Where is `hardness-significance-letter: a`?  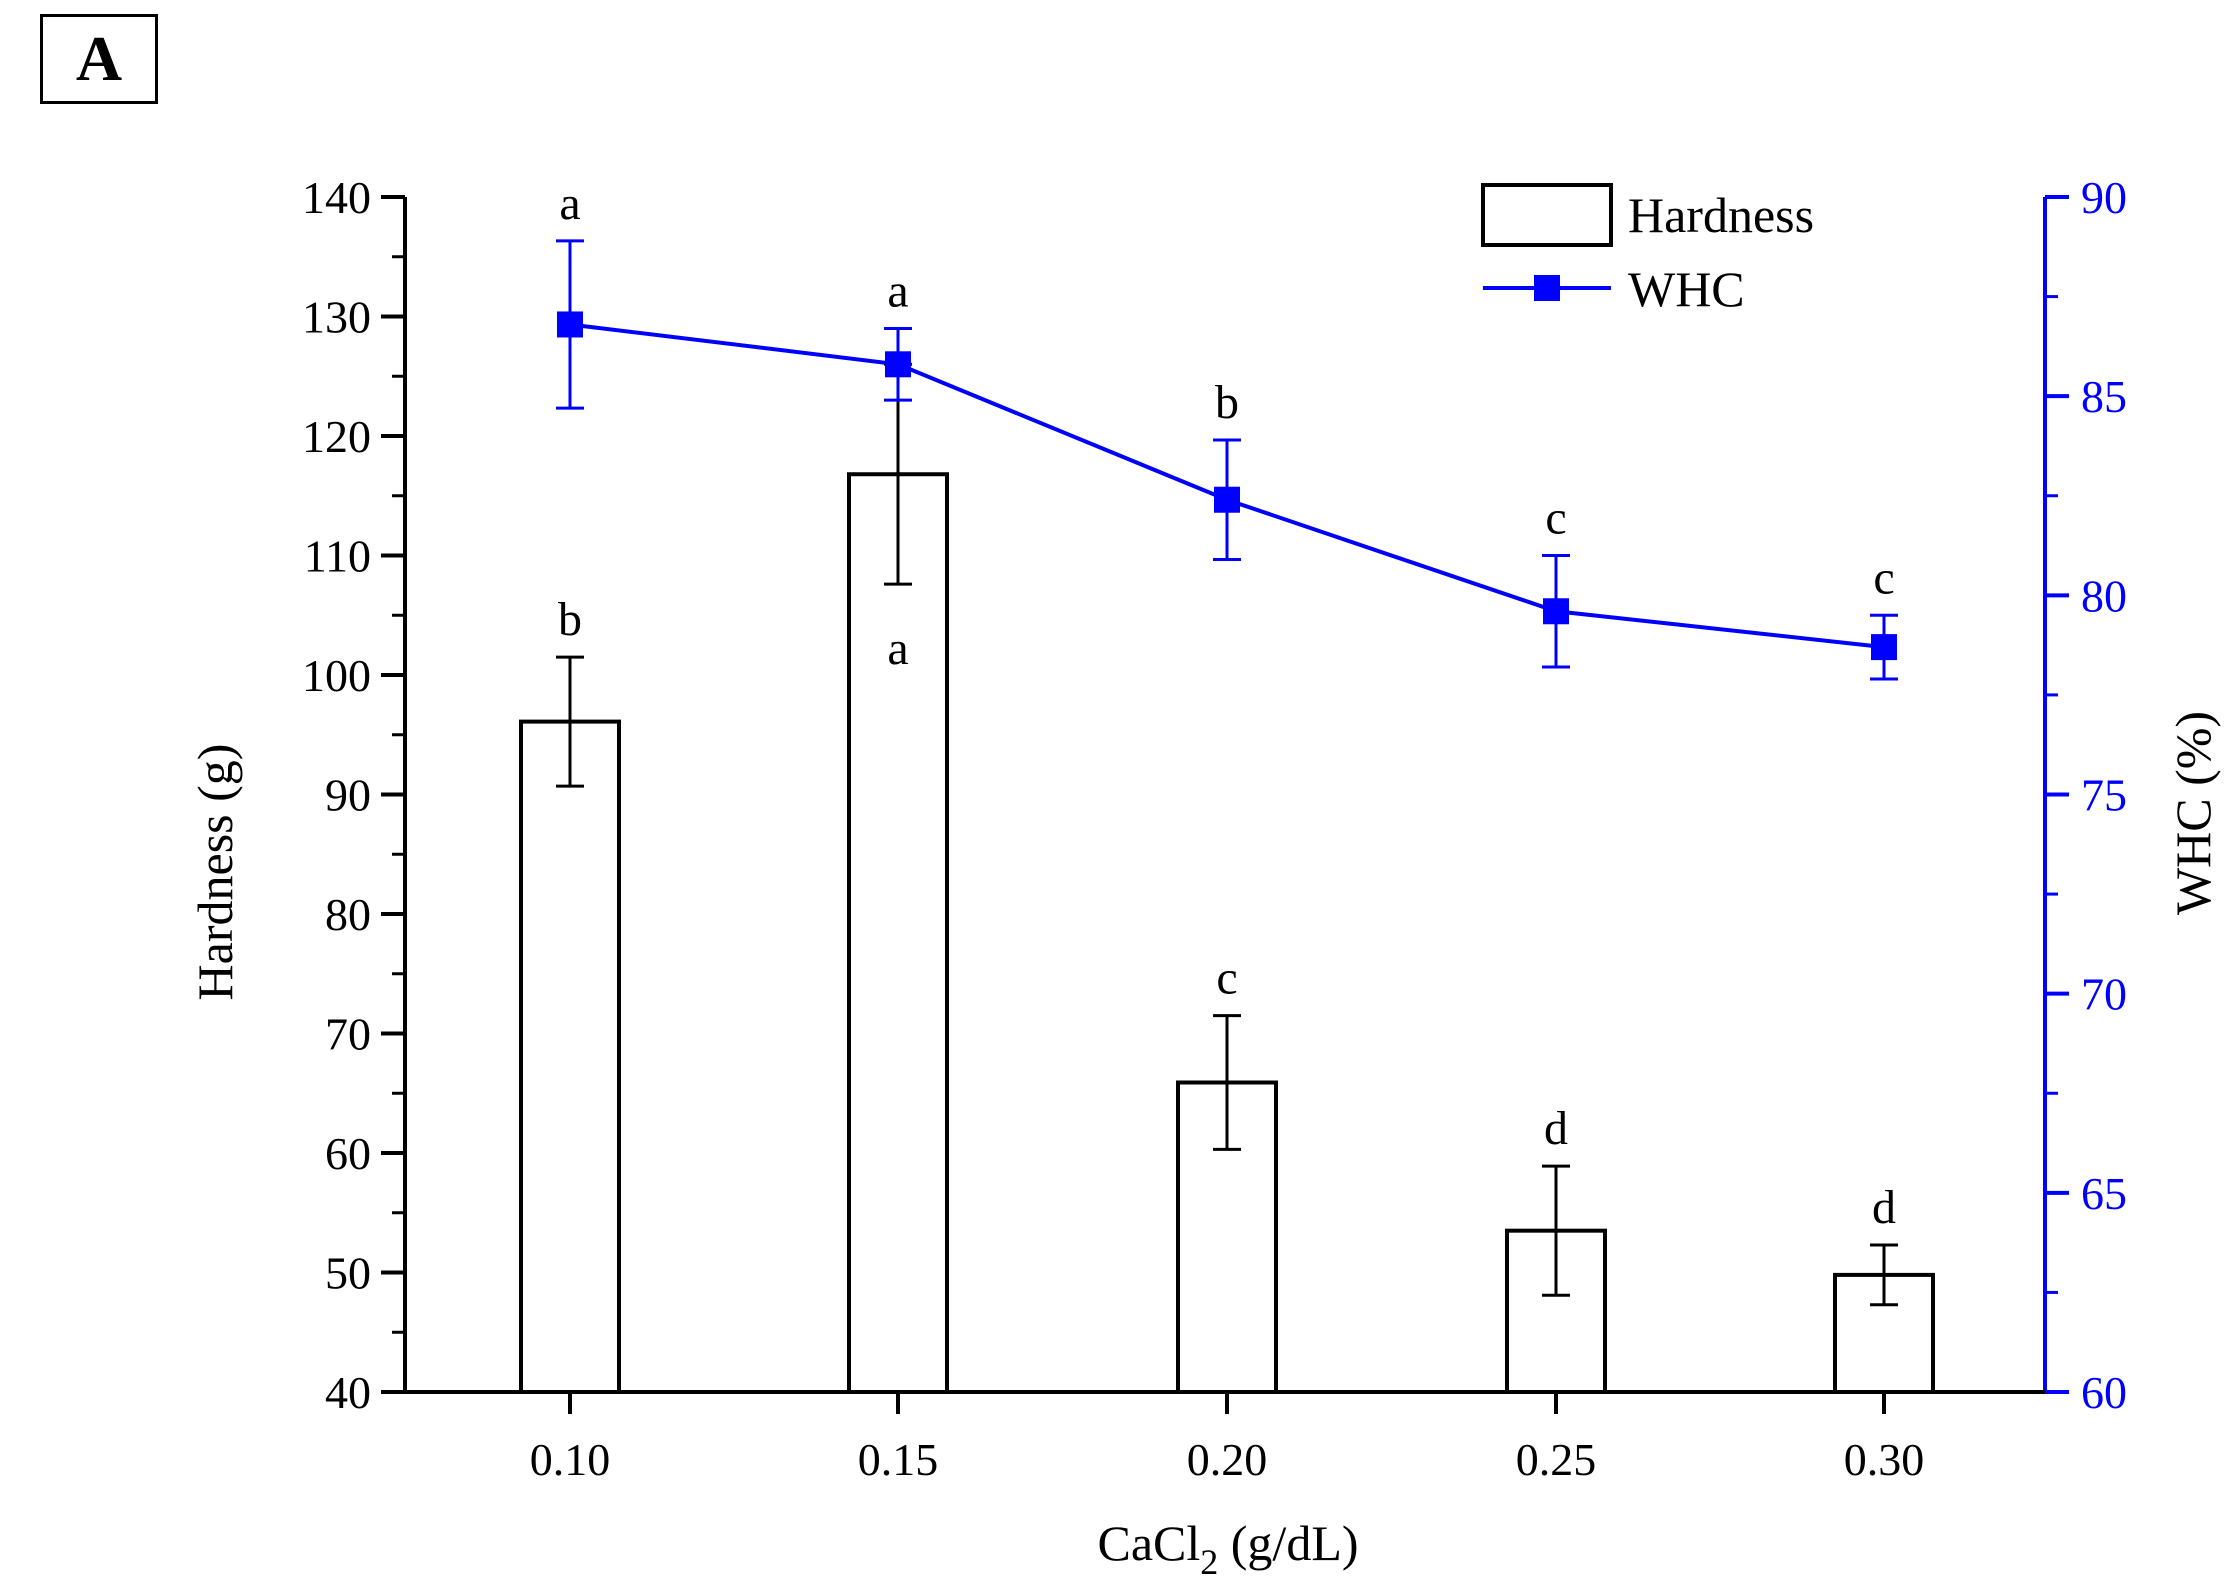 hardness-significance-letter: a is located at coordinates (897, 648).